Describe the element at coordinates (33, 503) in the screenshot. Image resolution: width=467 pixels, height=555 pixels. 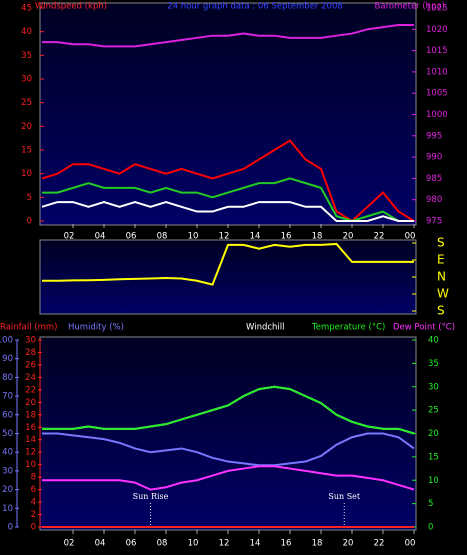
I see `y3-tick-label: 4` at that location.